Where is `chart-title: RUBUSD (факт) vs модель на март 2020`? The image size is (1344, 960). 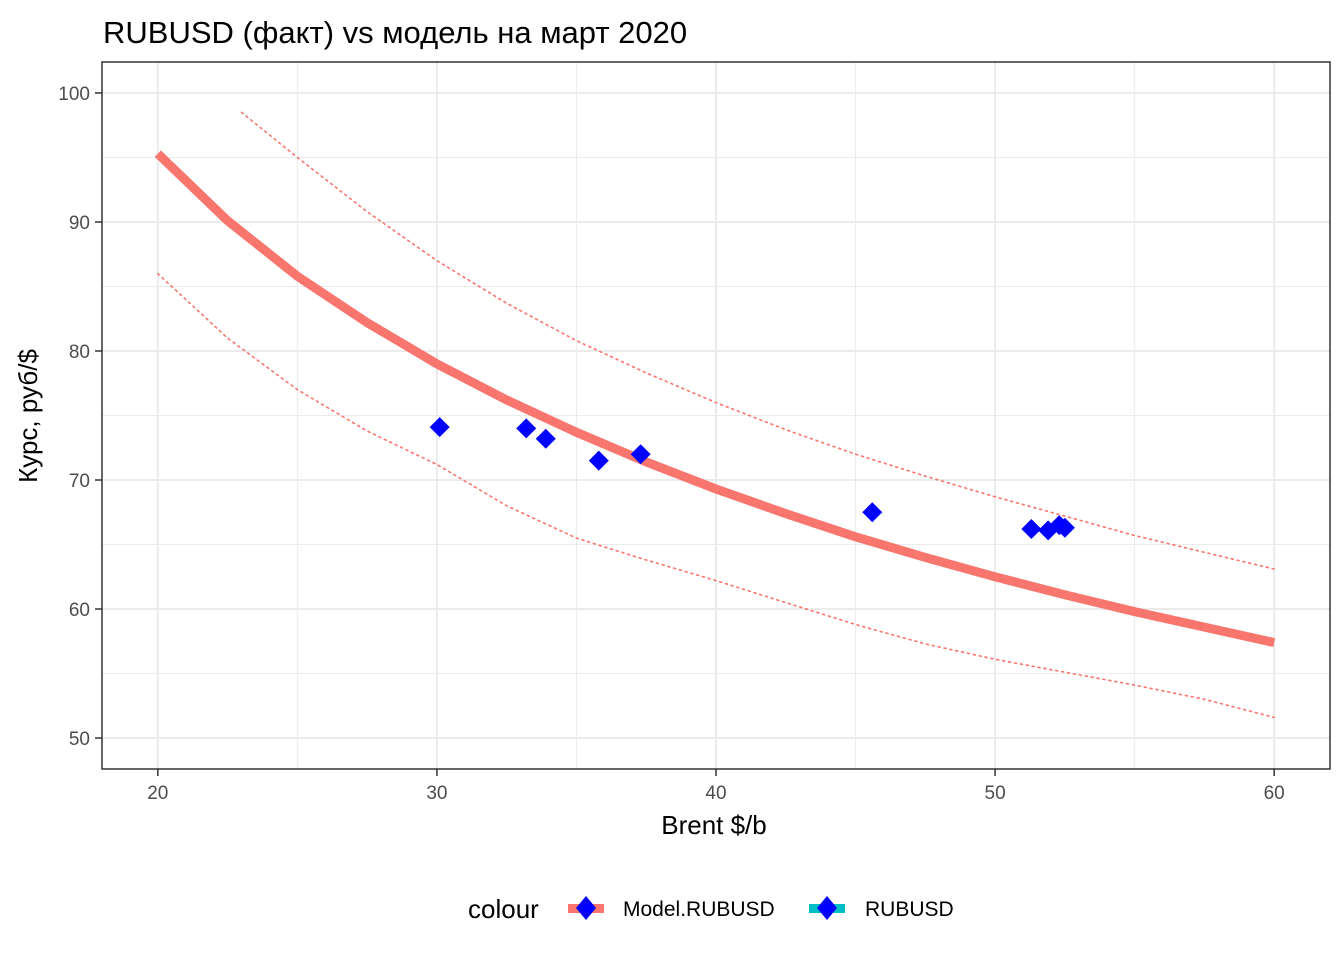
chart-title: RUBUSD (факт) vs модель на март 2020 is located at coordinates (395, 32).